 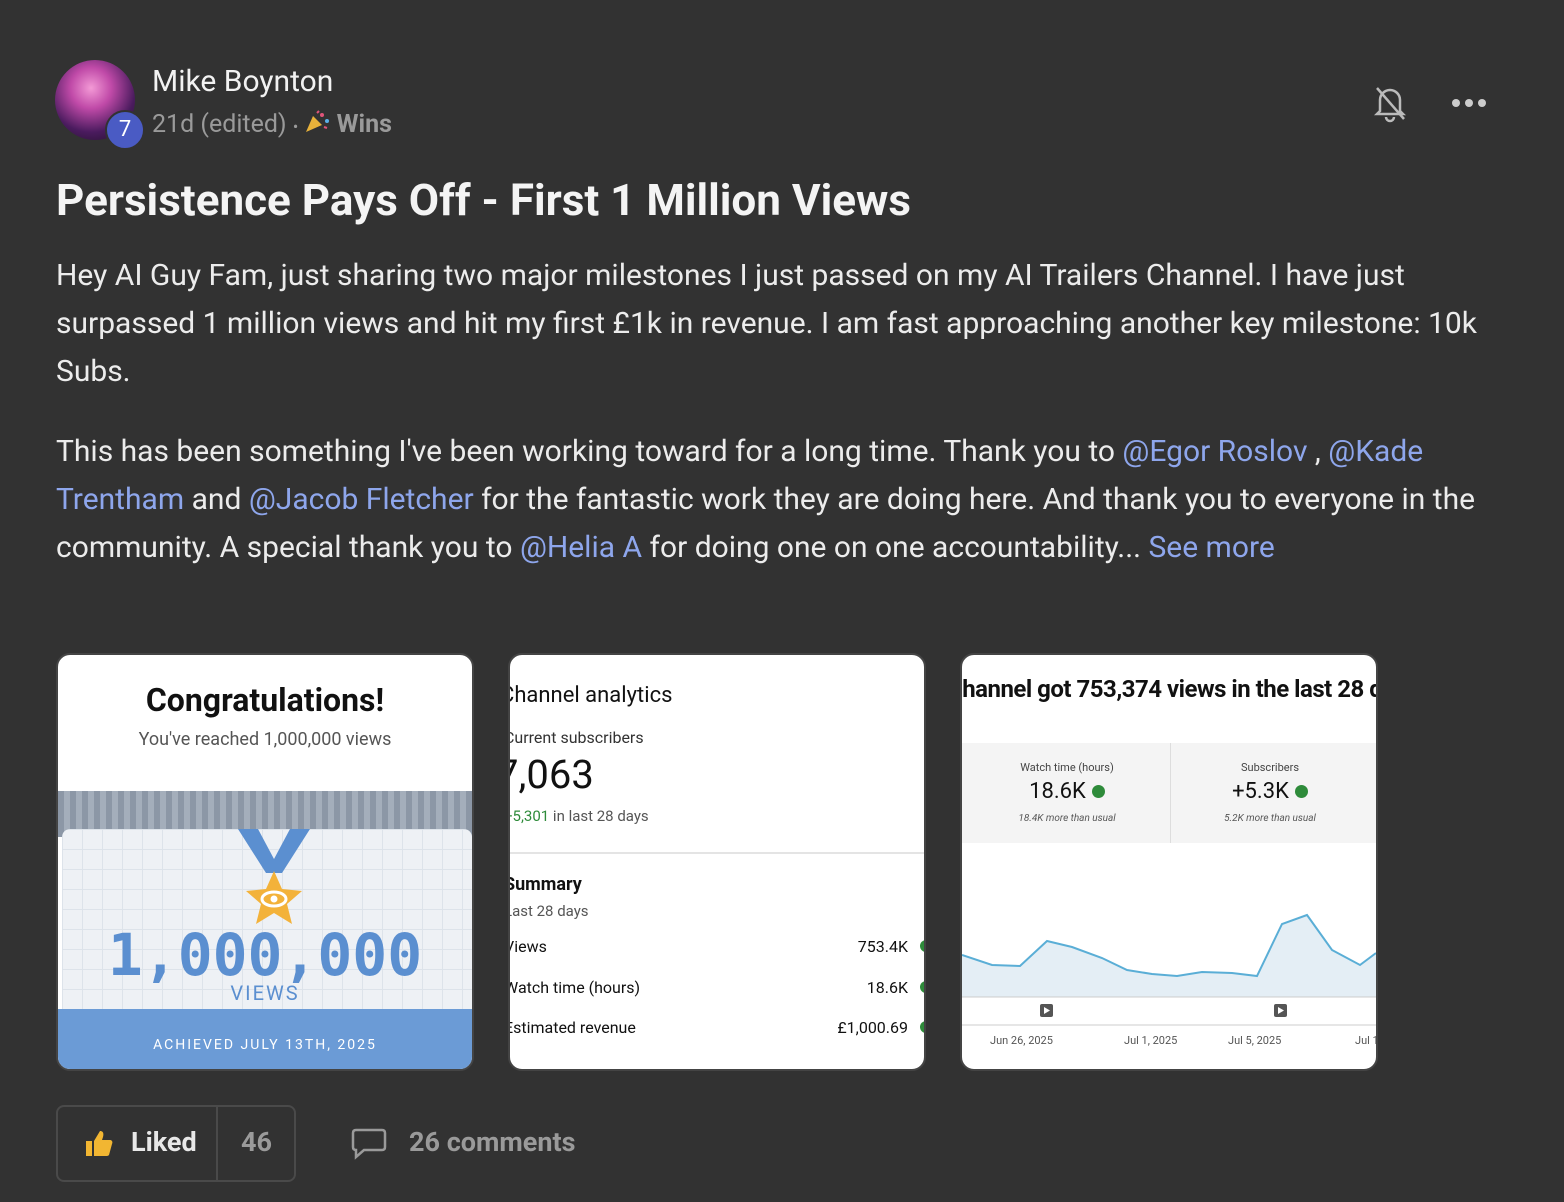 I want to click on party-icon, so click(x=318, y=121).